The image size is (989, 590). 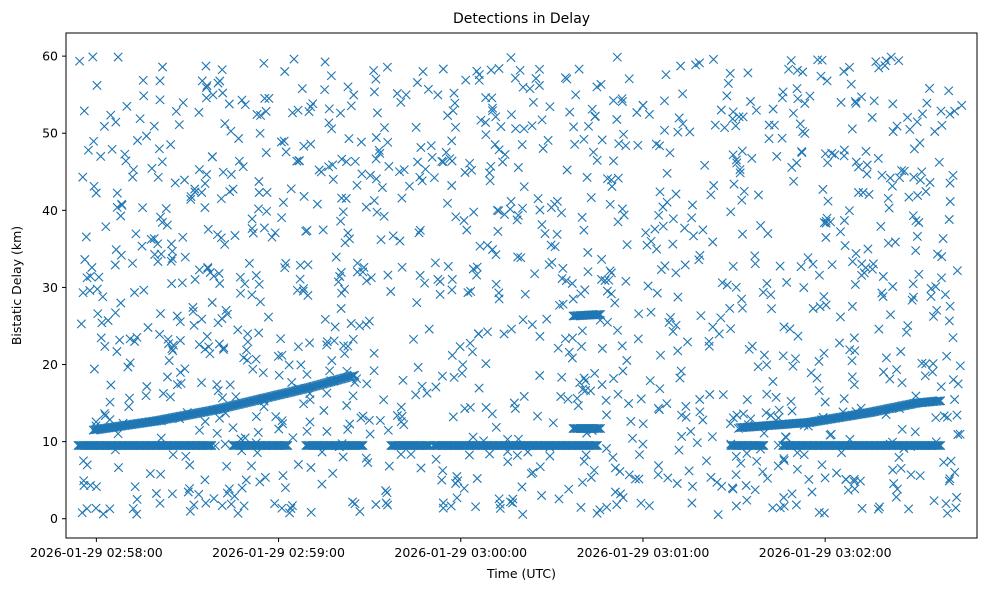 I want to click on y-tick-label: 40, so click(x=50, y=210).